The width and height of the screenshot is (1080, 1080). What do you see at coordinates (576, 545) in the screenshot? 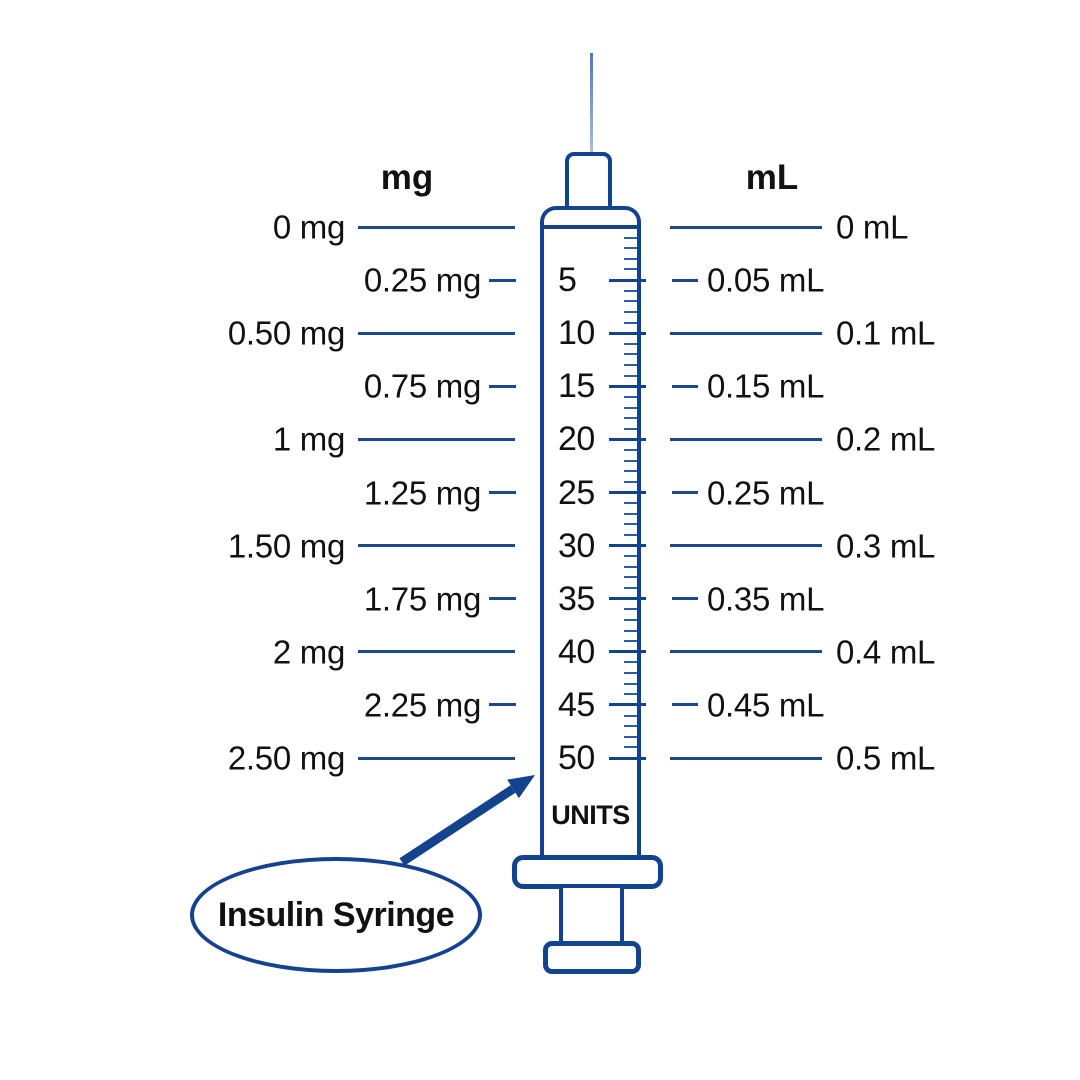
I see `units-number: 30` at bounding box center [576, 545].